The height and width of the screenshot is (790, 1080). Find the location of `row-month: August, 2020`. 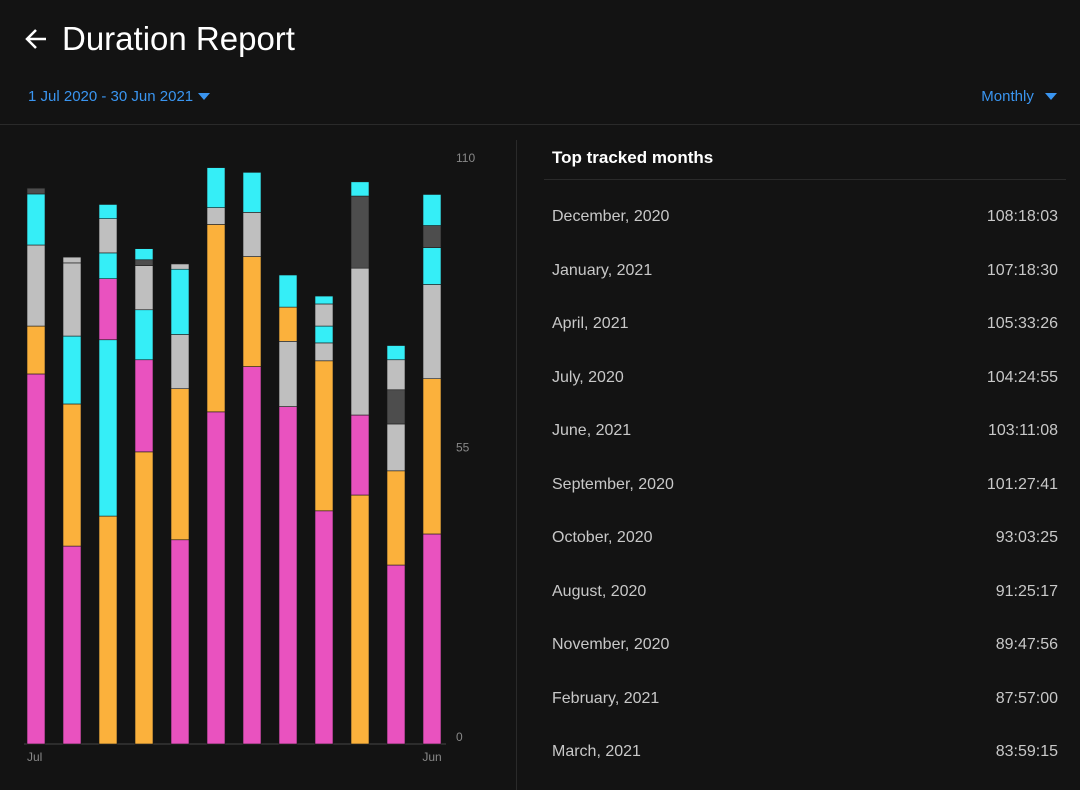

row-month: August, 2020 is located at coordinates (599, 591).